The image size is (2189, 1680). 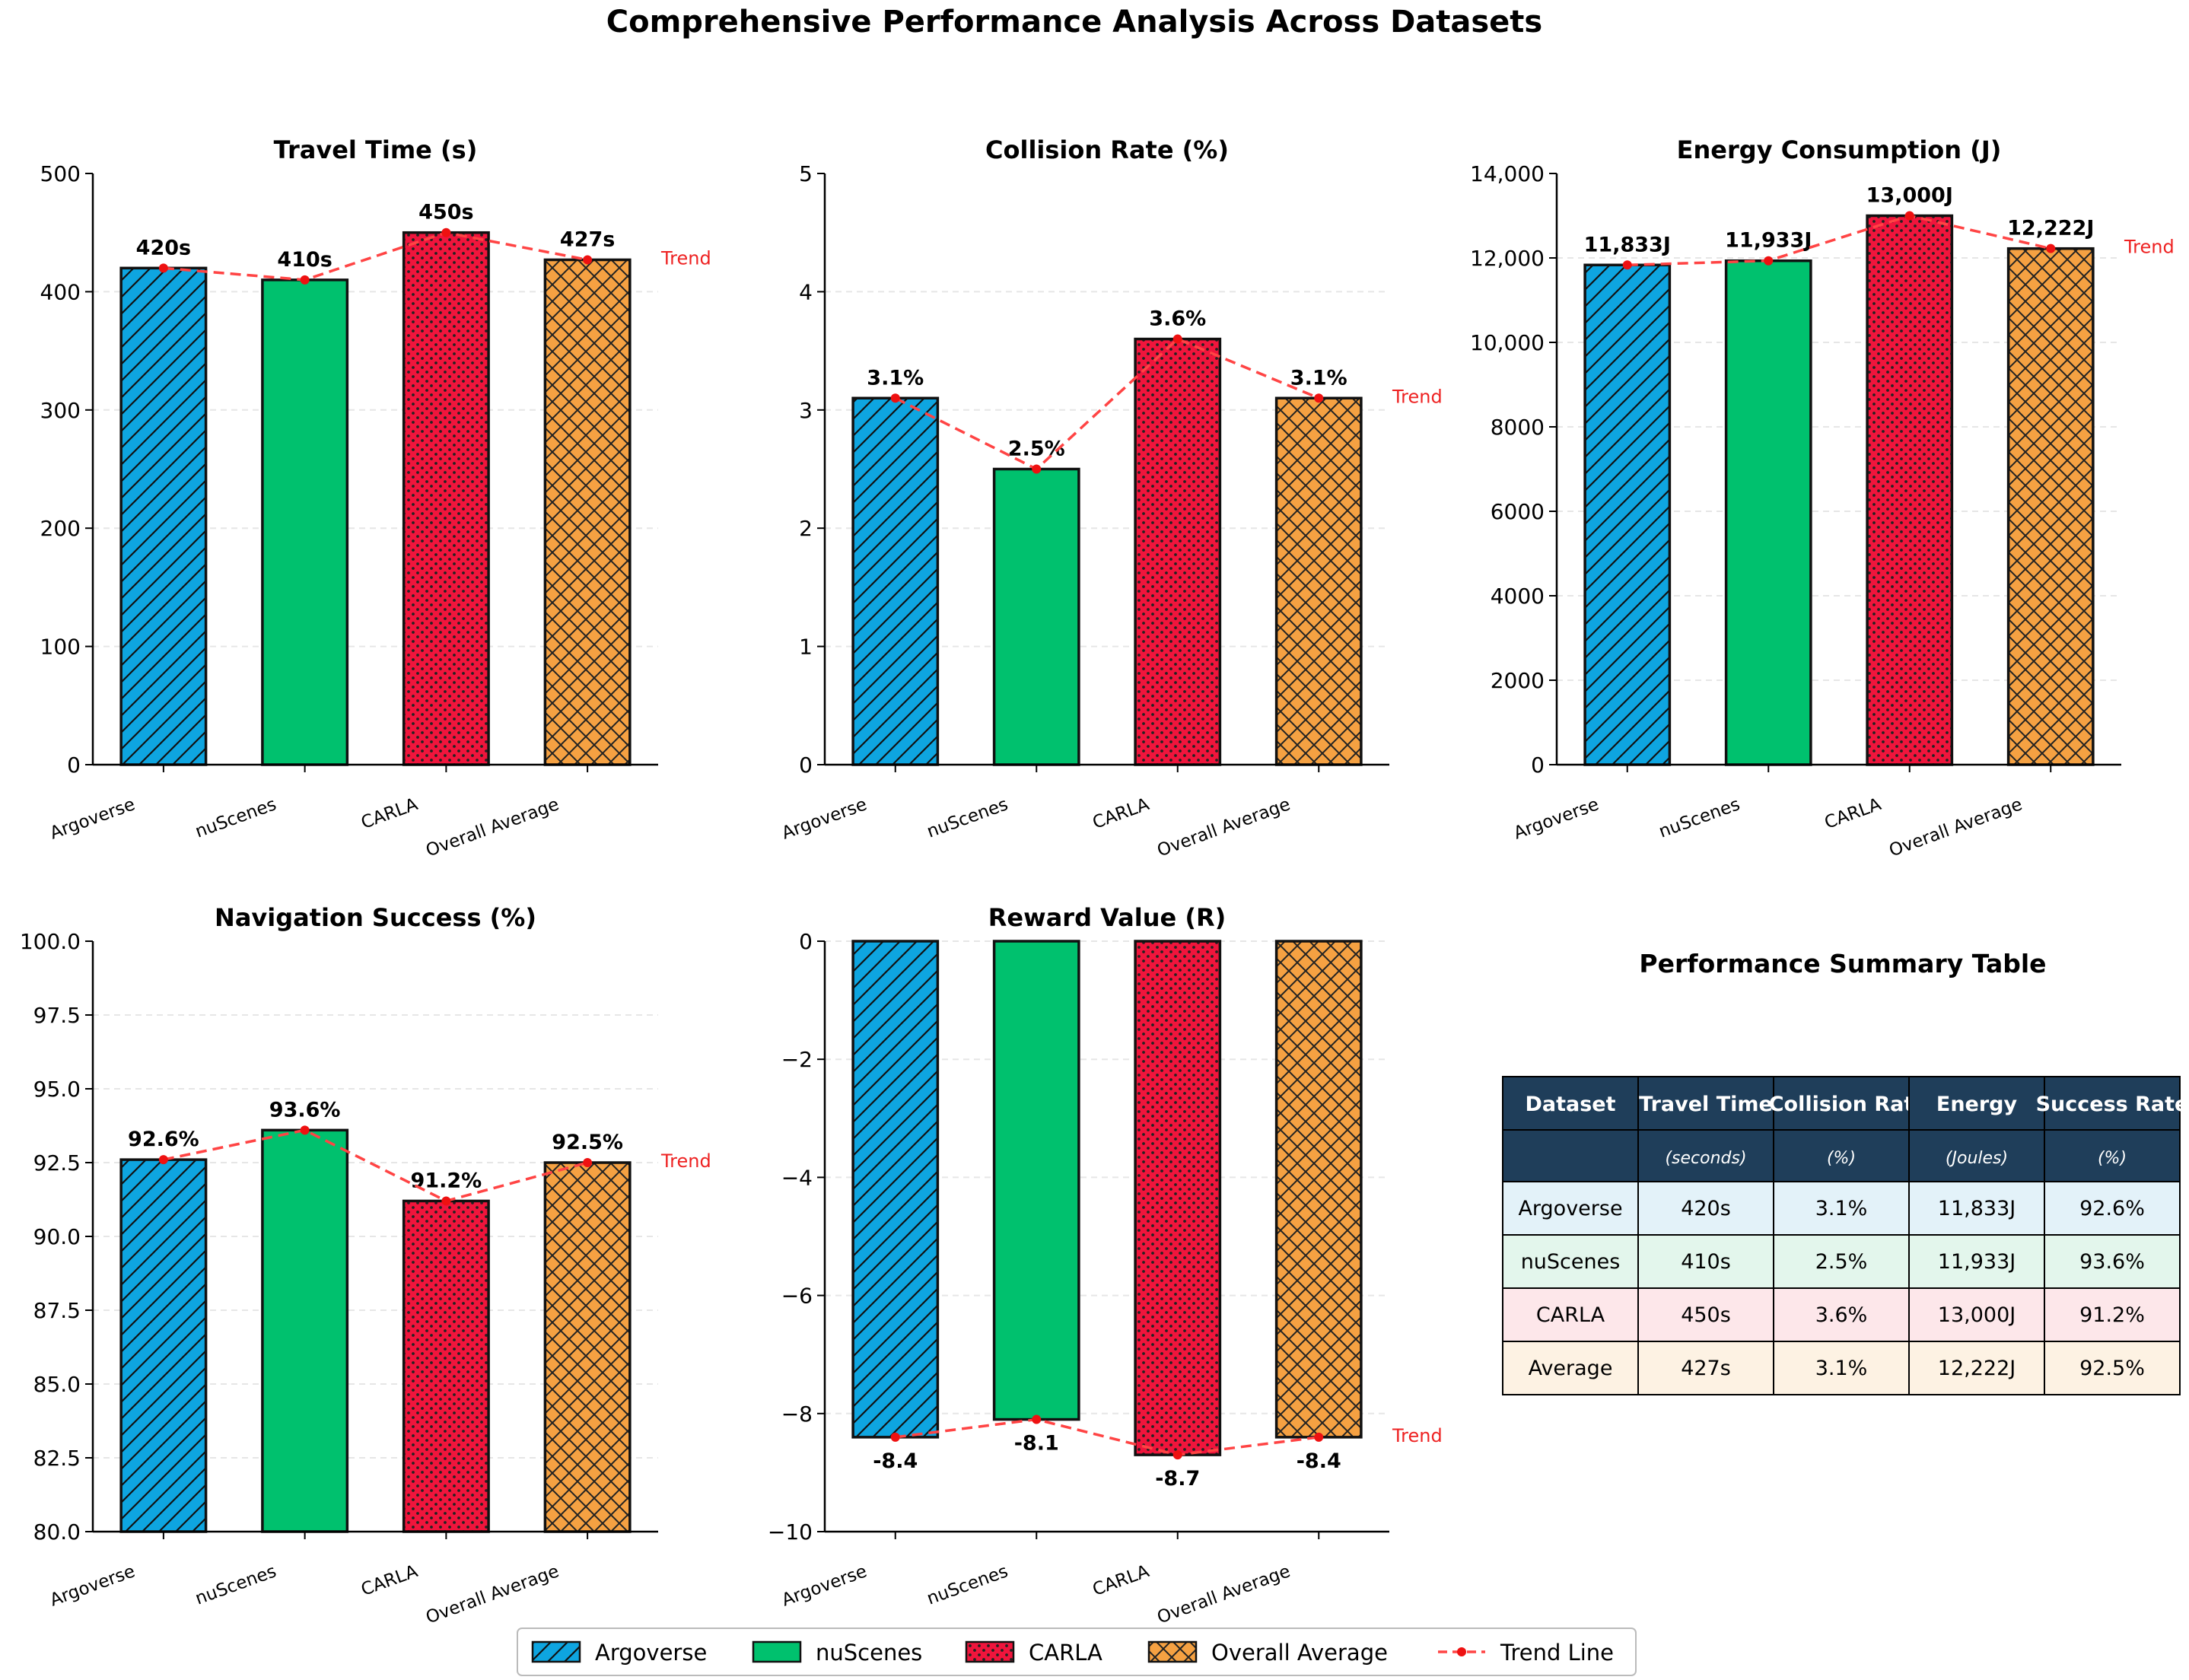 I want to click on table-unit-cell, so click(x=1570, y=1155).